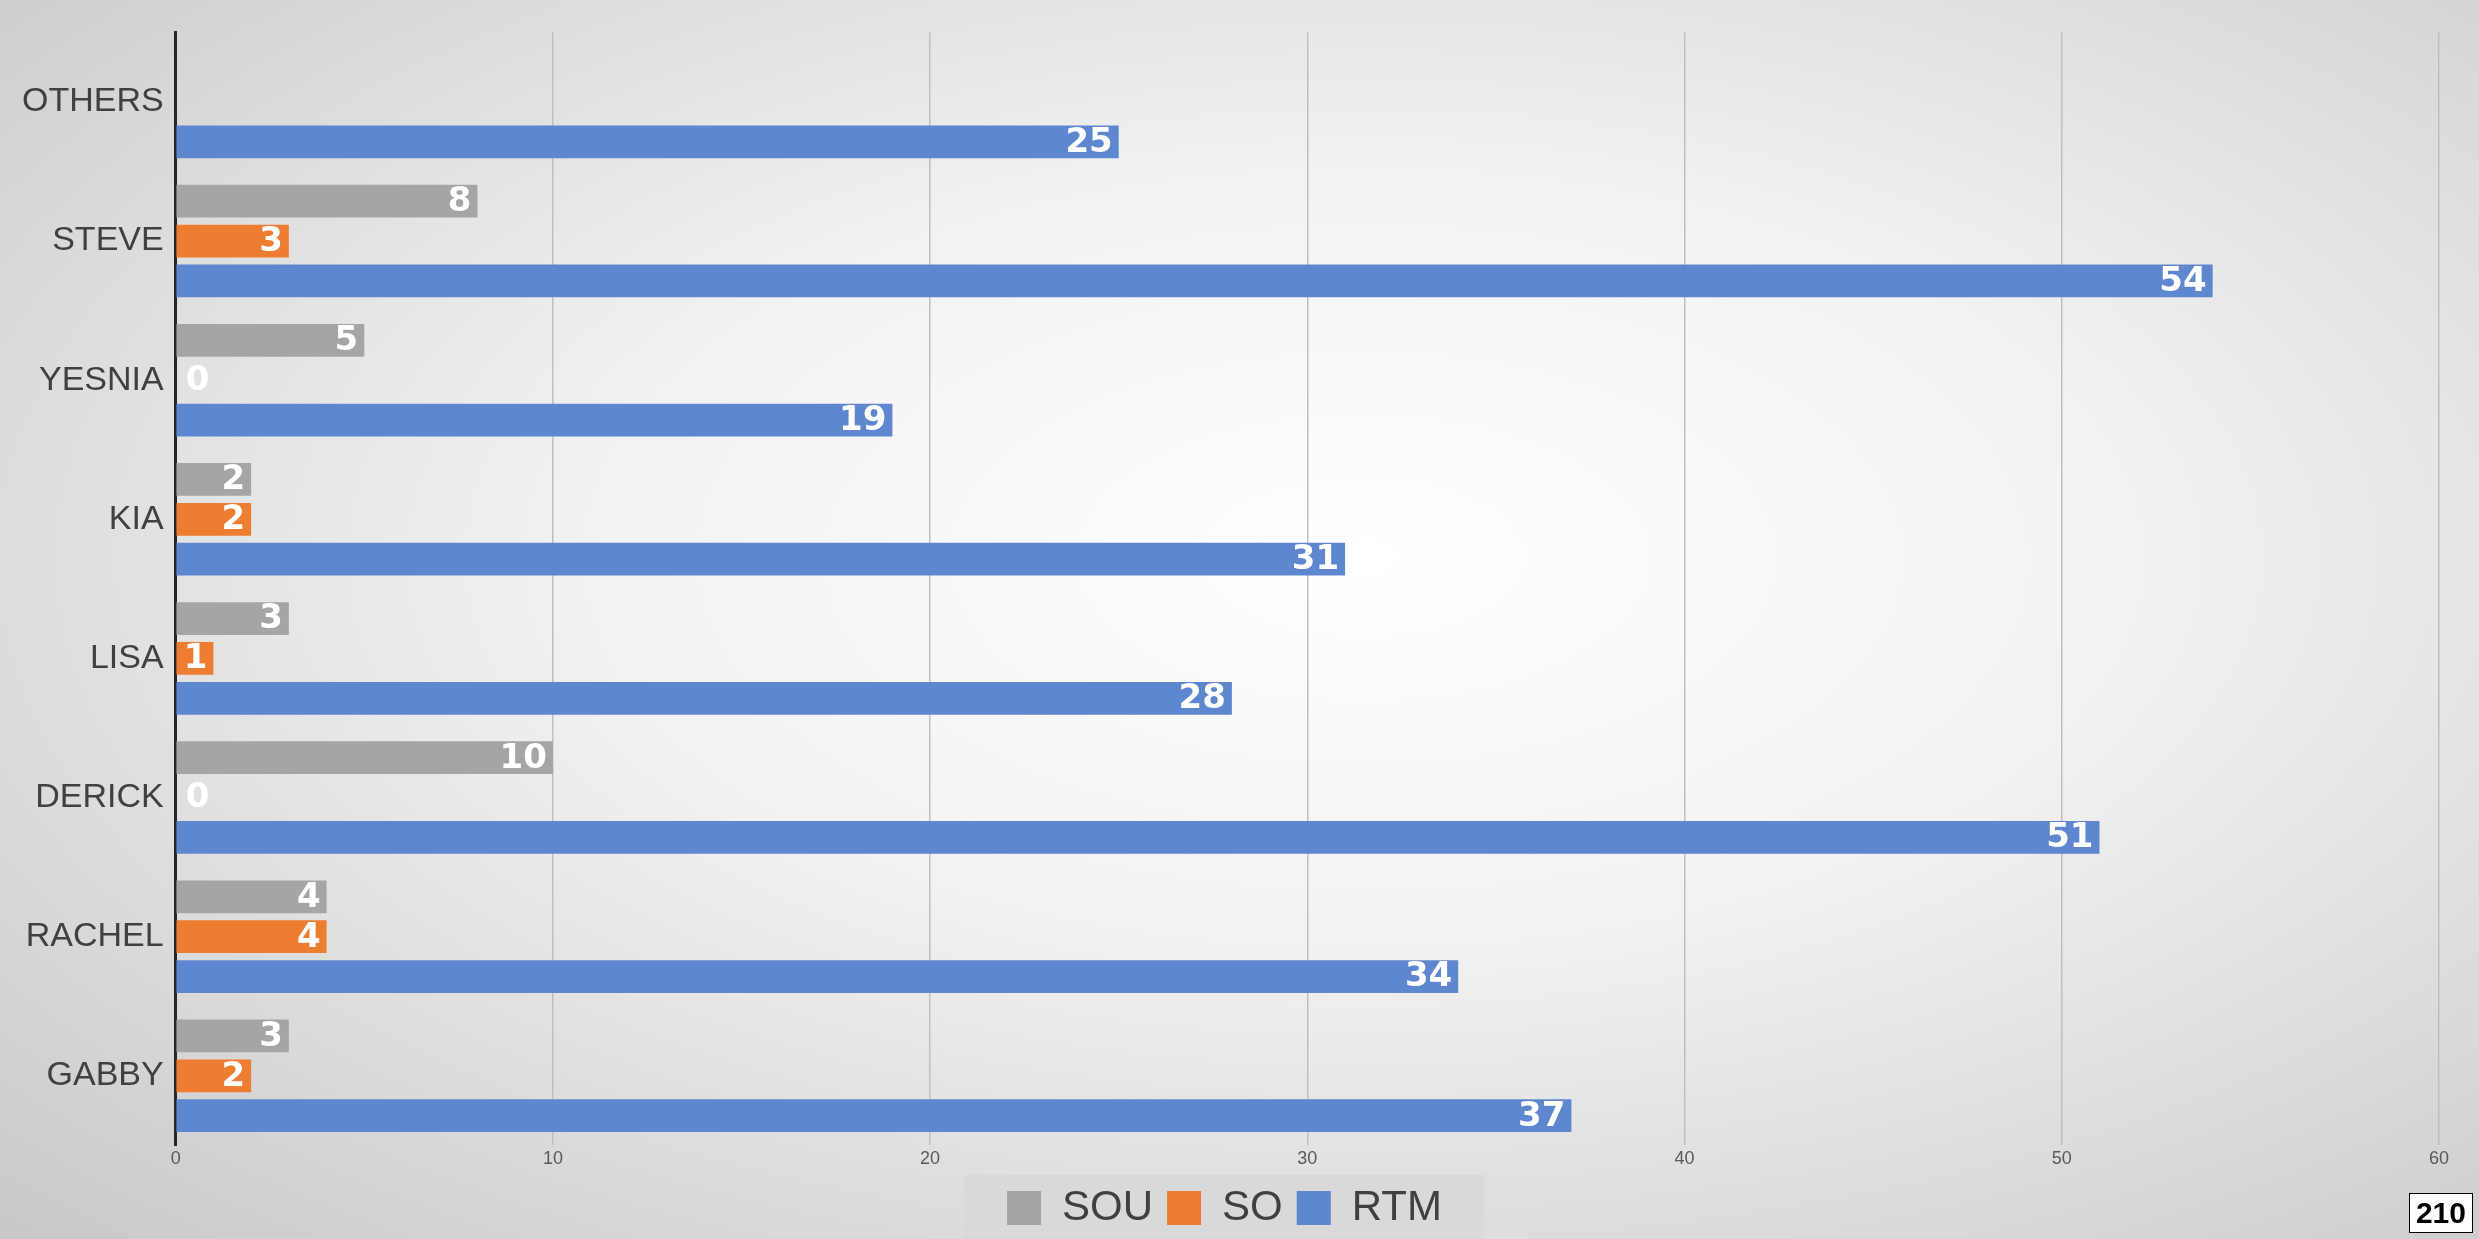 The height and width of the screenshot is (1239, 2479). I want to click on data-label: 31, so click(1315, 557).